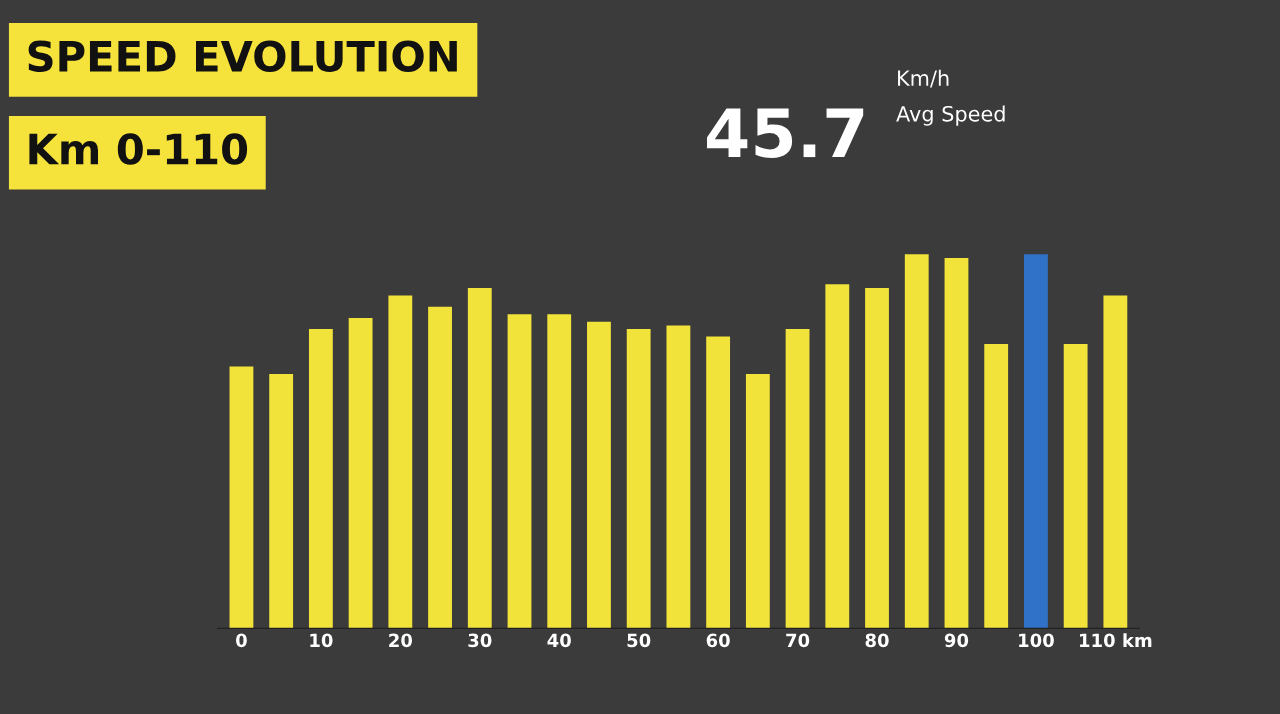  I want to click on x-tick-label: 30, so click(480, 640).